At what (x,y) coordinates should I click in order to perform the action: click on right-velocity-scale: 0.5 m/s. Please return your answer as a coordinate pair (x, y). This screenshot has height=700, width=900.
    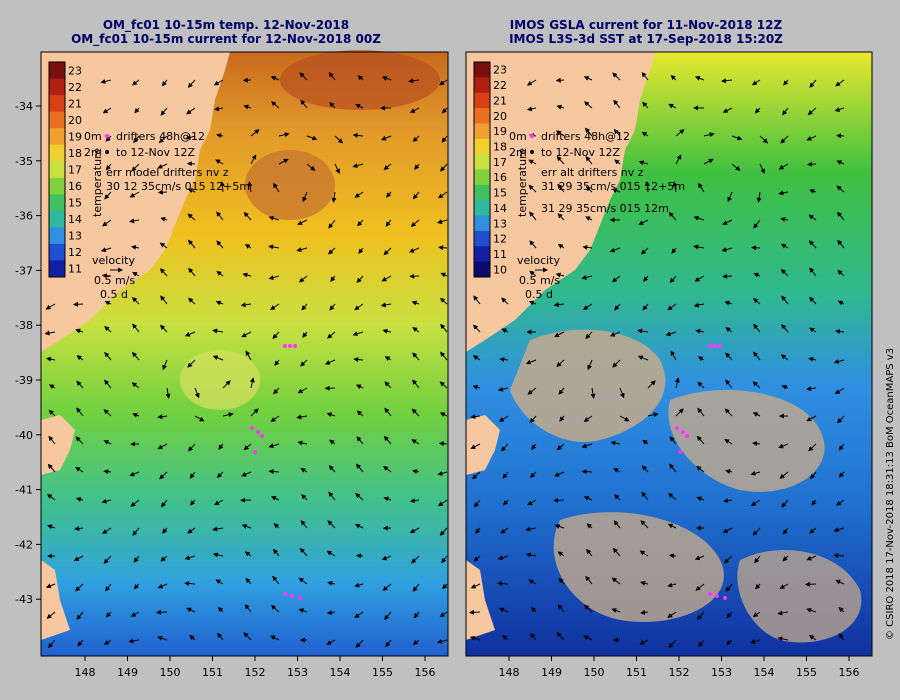
    Looking at the image, I should click on (539, 280).